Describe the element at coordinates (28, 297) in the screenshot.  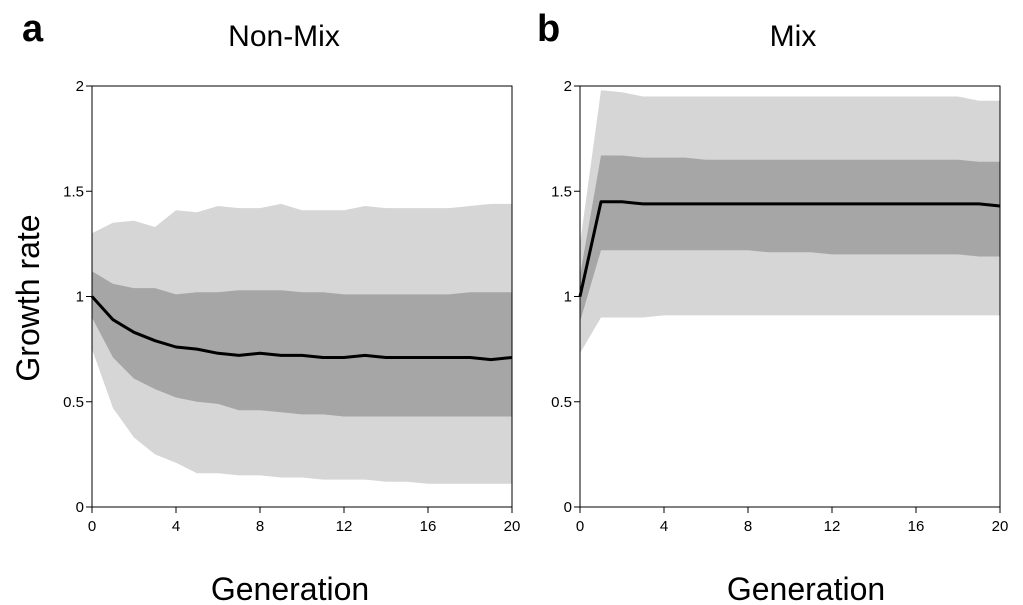
I see `y-axis-label: Growth rate` at that location.